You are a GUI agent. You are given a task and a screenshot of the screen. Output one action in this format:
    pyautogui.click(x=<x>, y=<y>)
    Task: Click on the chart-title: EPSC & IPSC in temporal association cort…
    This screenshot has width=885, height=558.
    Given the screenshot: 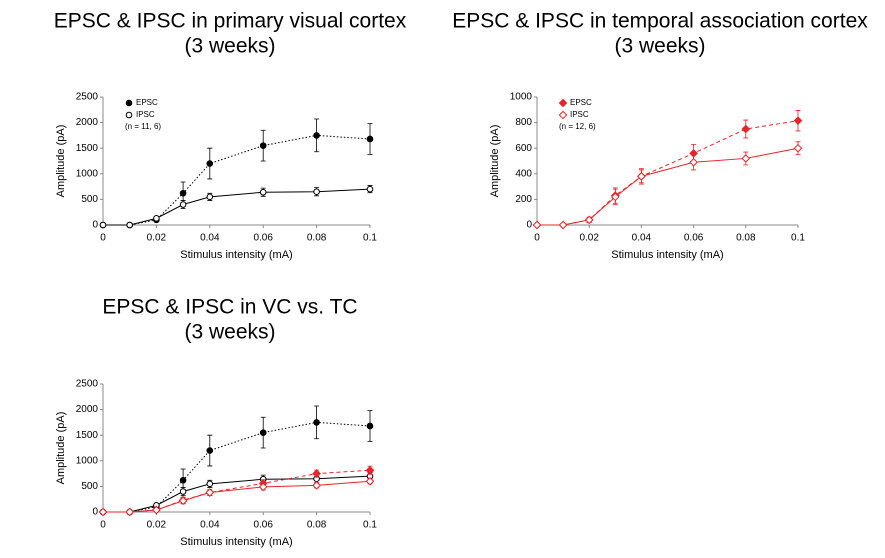 What is the action you would take?
    pyautogui.click(x=660, y=21)
    